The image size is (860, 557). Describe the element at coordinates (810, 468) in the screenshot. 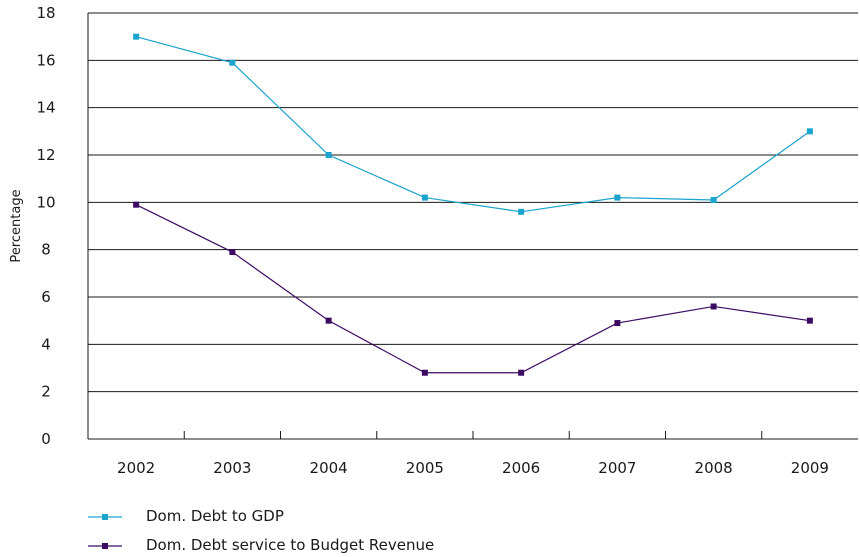

I see `x-tick-label: 2009` at that location.